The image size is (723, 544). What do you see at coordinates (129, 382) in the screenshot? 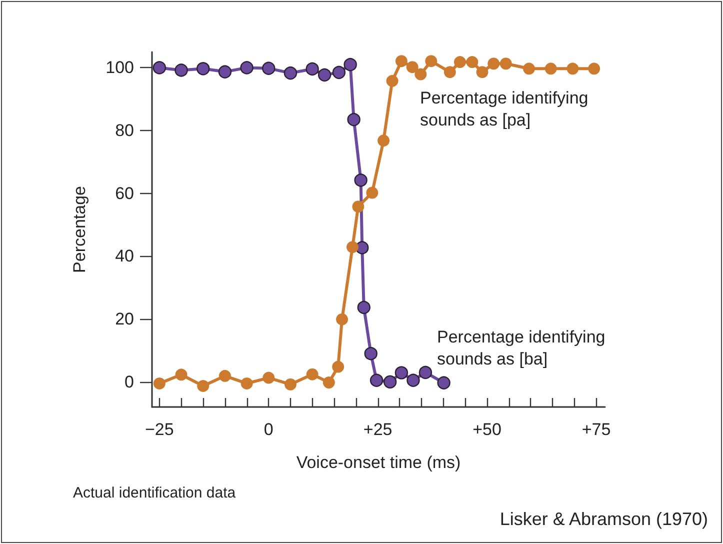
I see `y-tick-label: 0` at bounding box center [129, 382].